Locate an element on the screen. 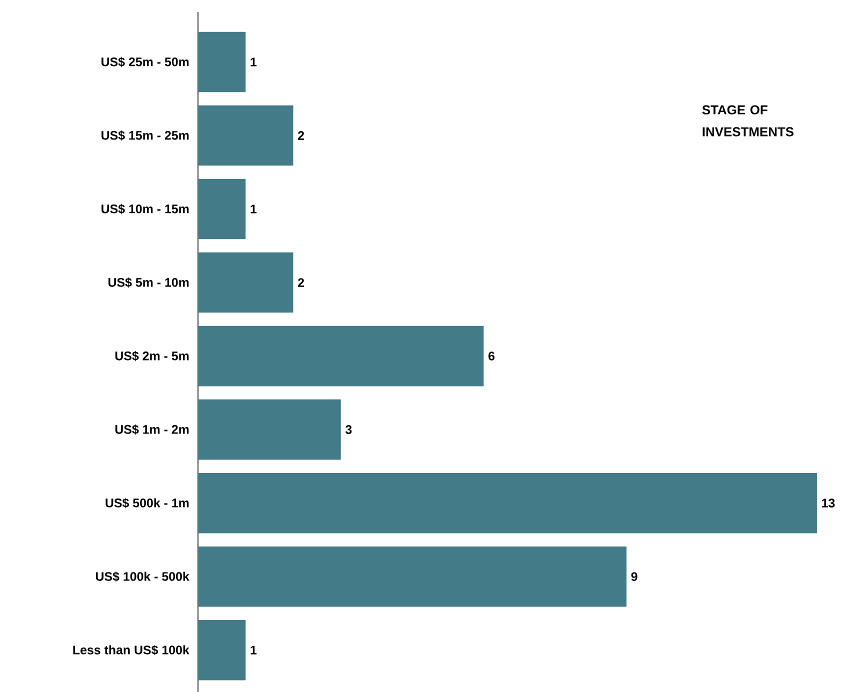  y-tick-label: Less than US$ 100k is located at coordinates (131, 650).